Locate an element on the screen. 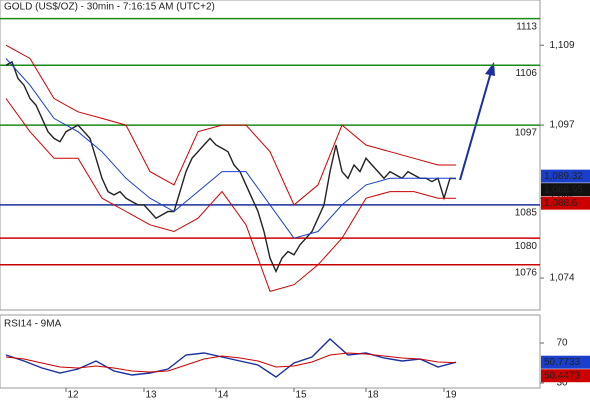  forecast-arrow is located at coordinates (475, 126).